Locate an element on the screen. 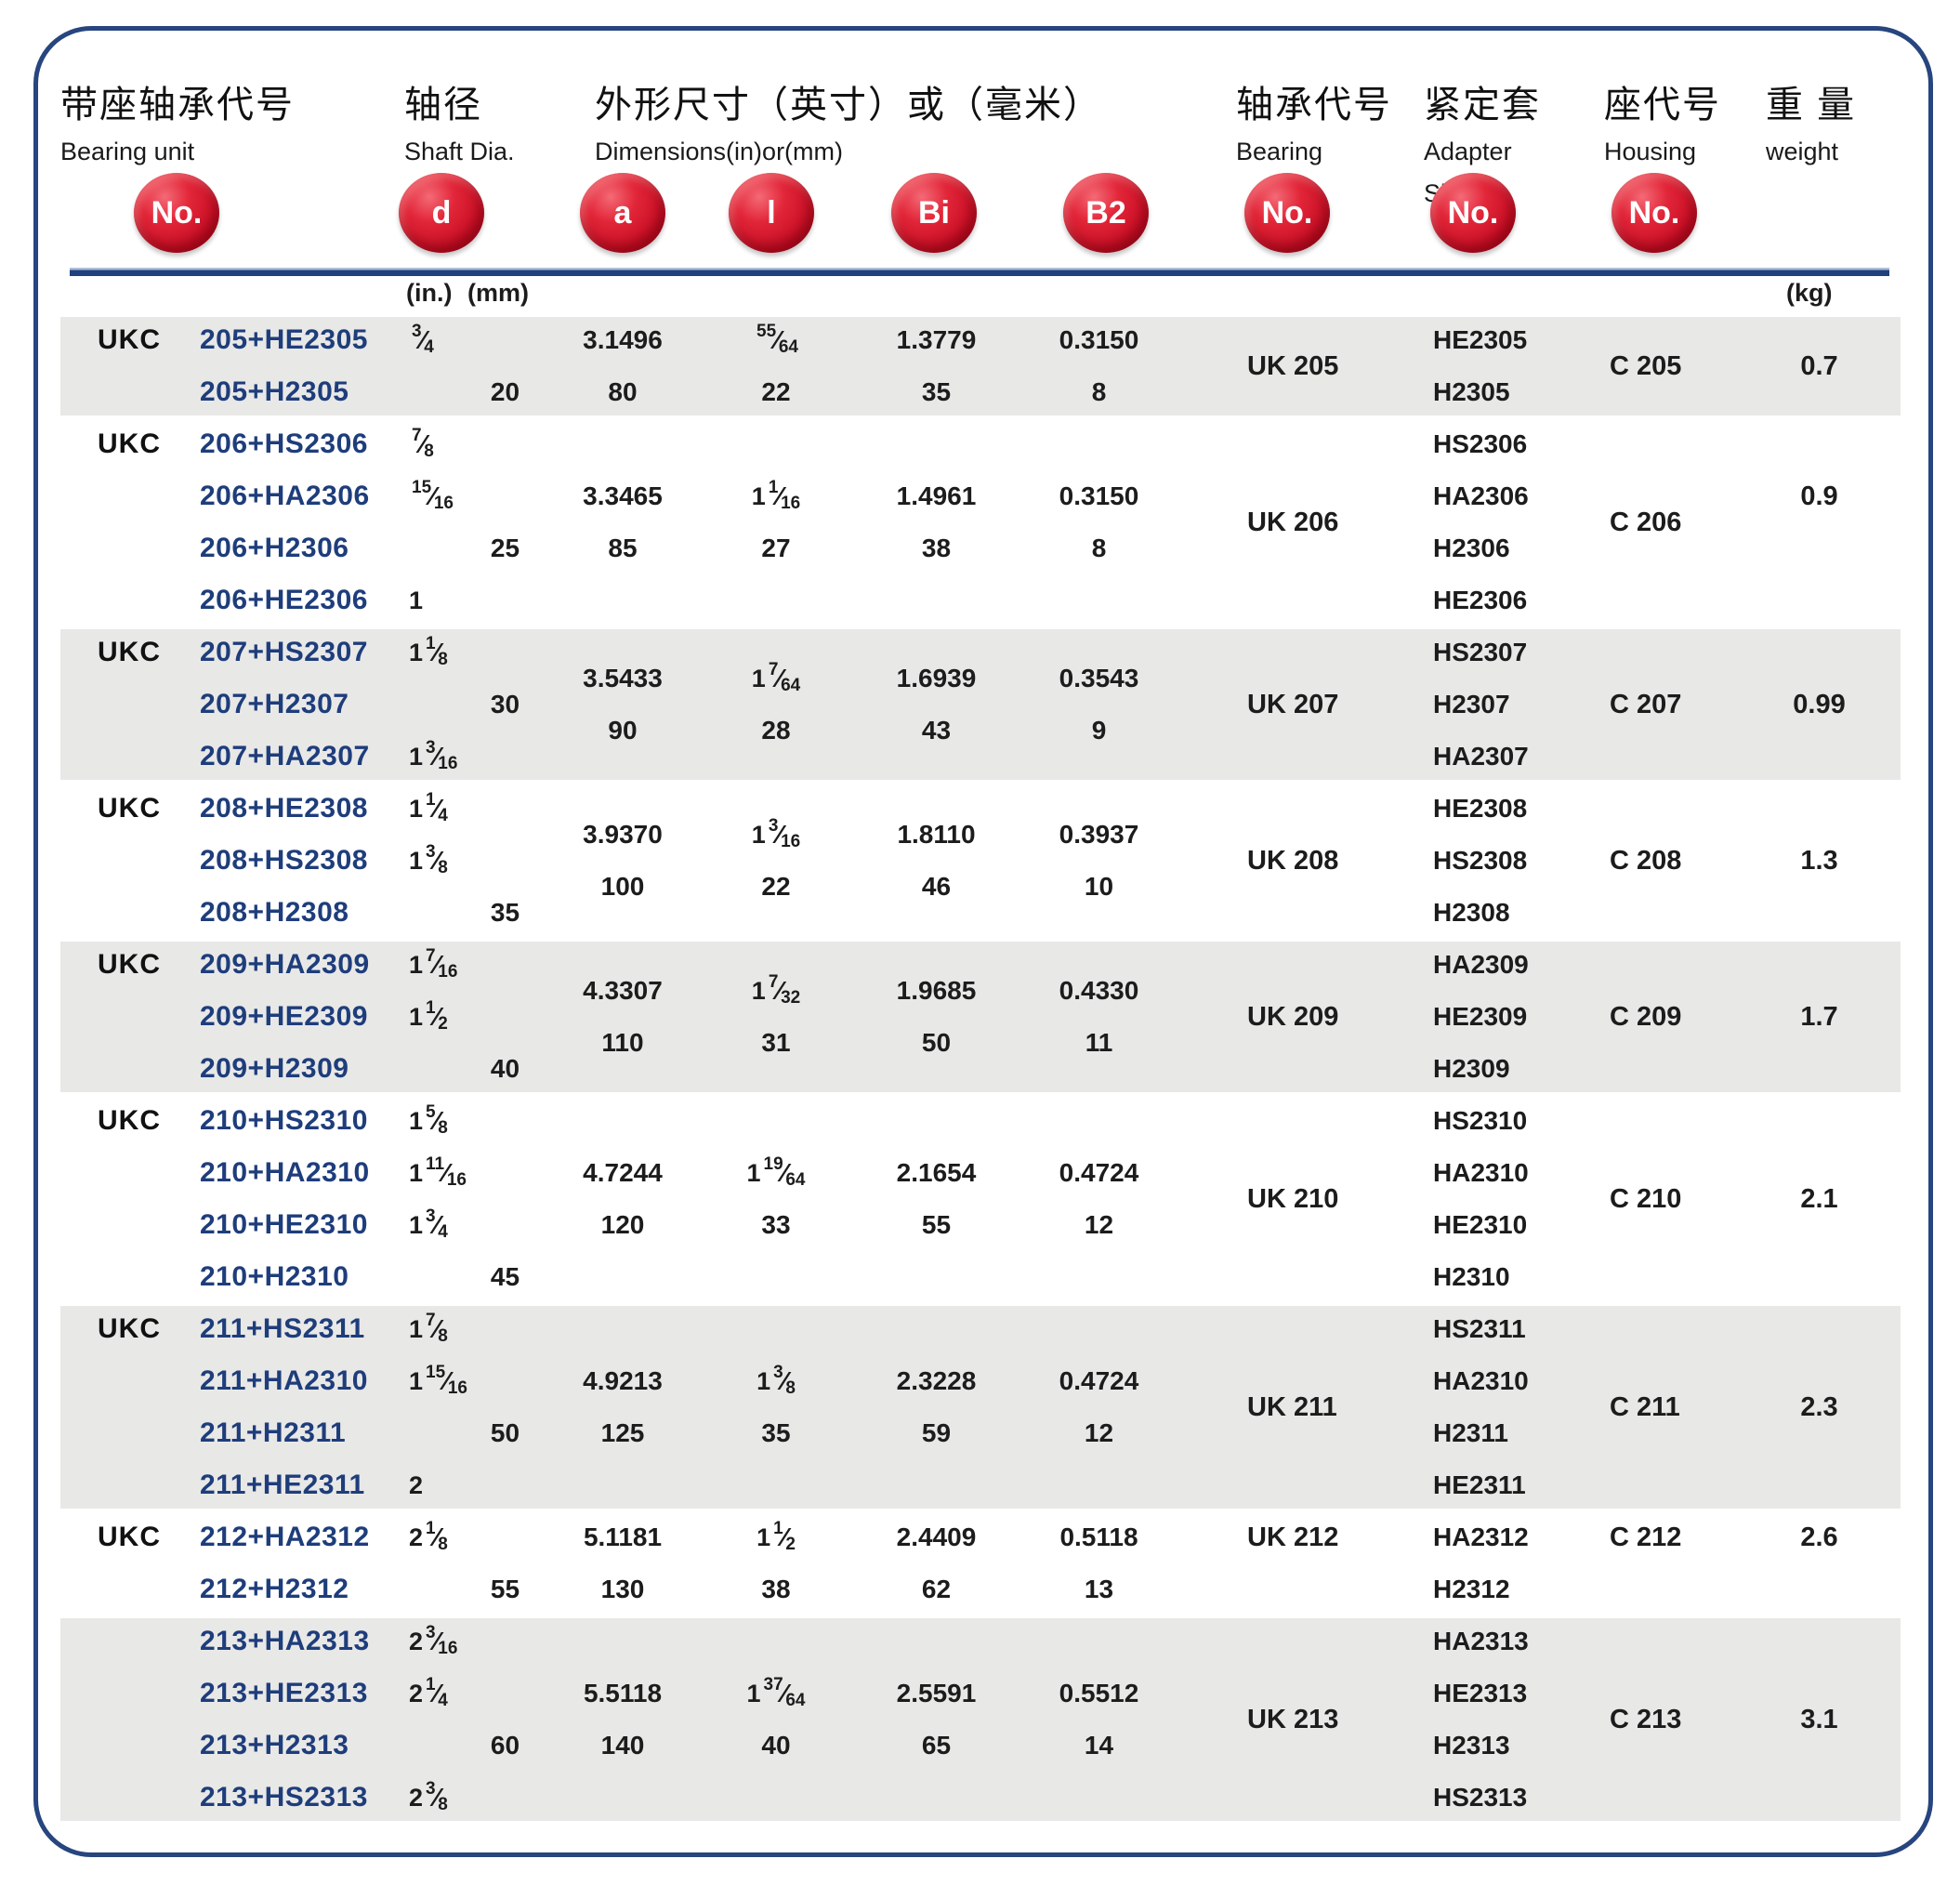 This screenshot has width=1960, height=1885. dim-l-values: 1 7 ⁄ 64 28 is located at coordinates (776, 704).